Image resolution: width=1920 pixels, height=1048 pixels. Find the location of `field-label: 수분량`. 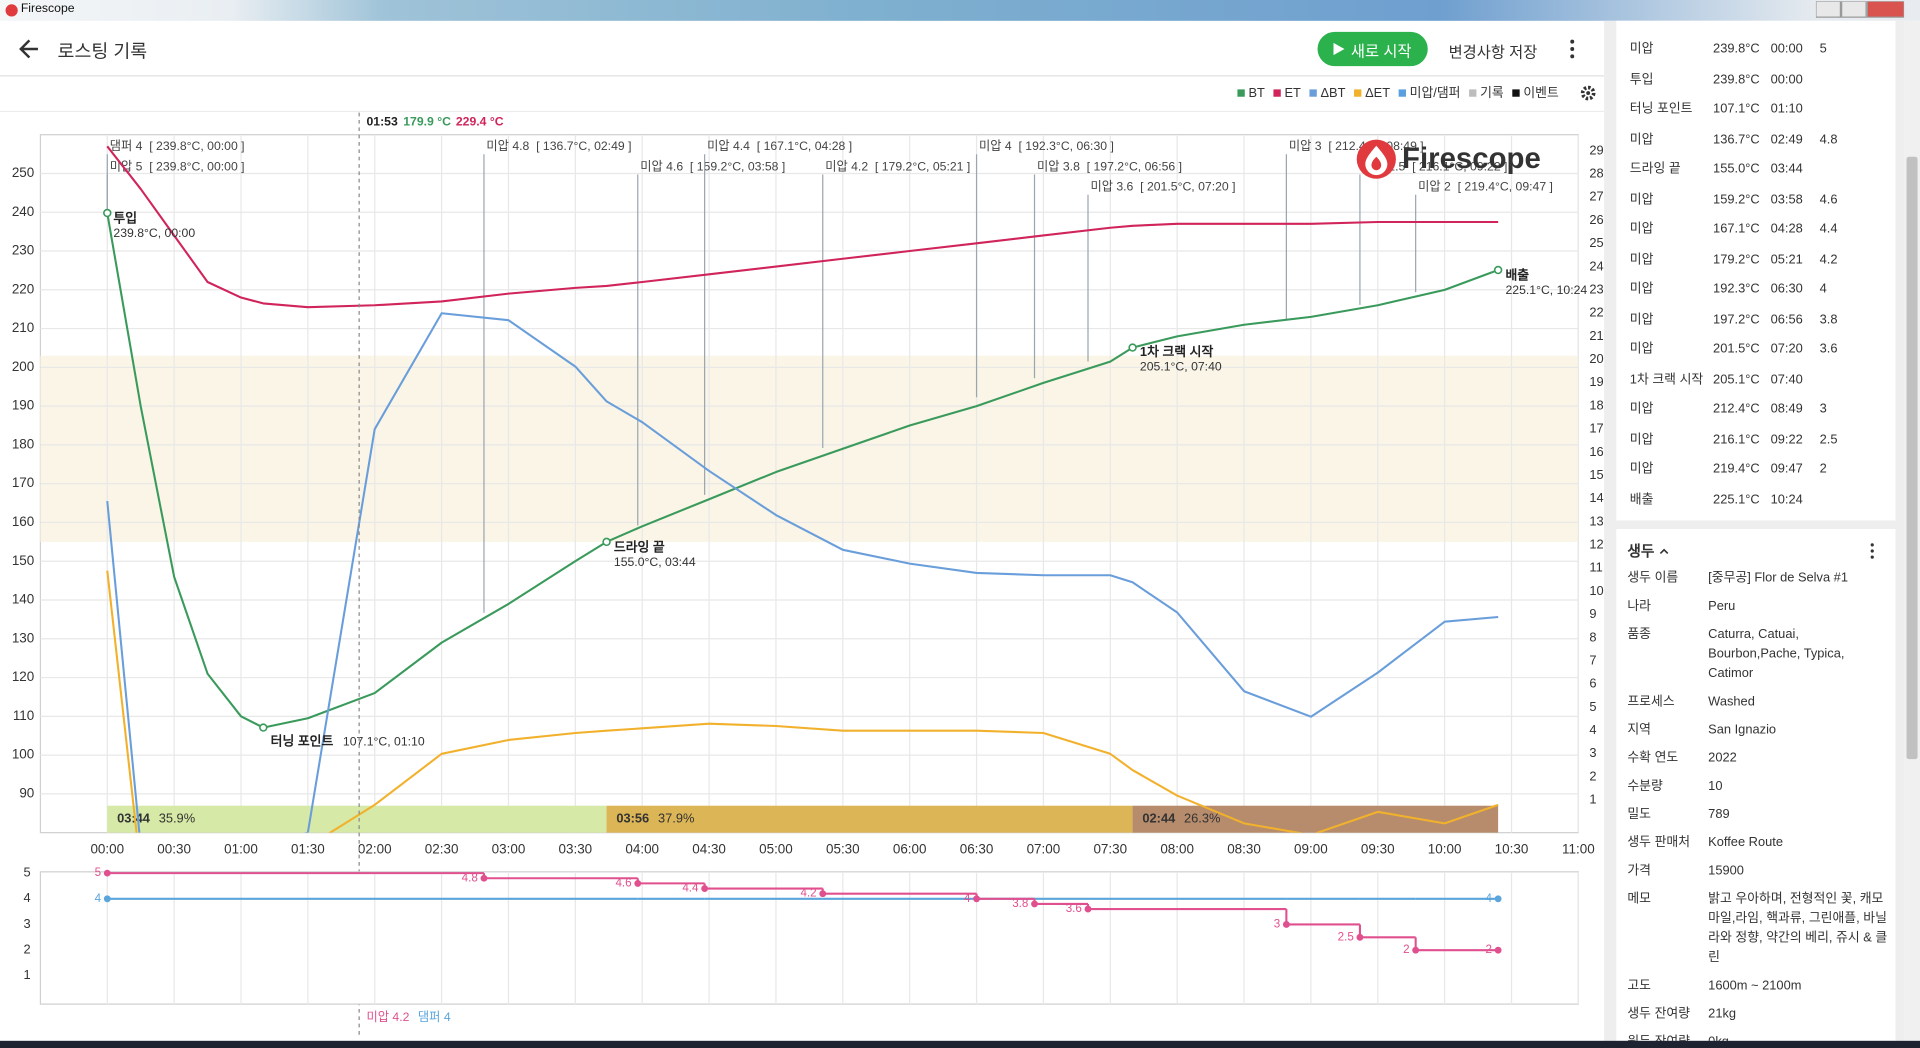

field-label: 수분량 is located at coordinates (1645, 785).